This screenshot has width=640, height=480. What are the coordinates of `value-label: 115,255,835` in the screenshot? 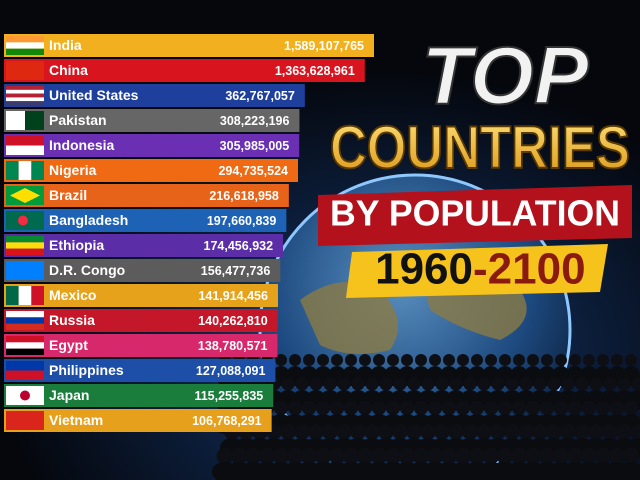 It's located at (228, 396).